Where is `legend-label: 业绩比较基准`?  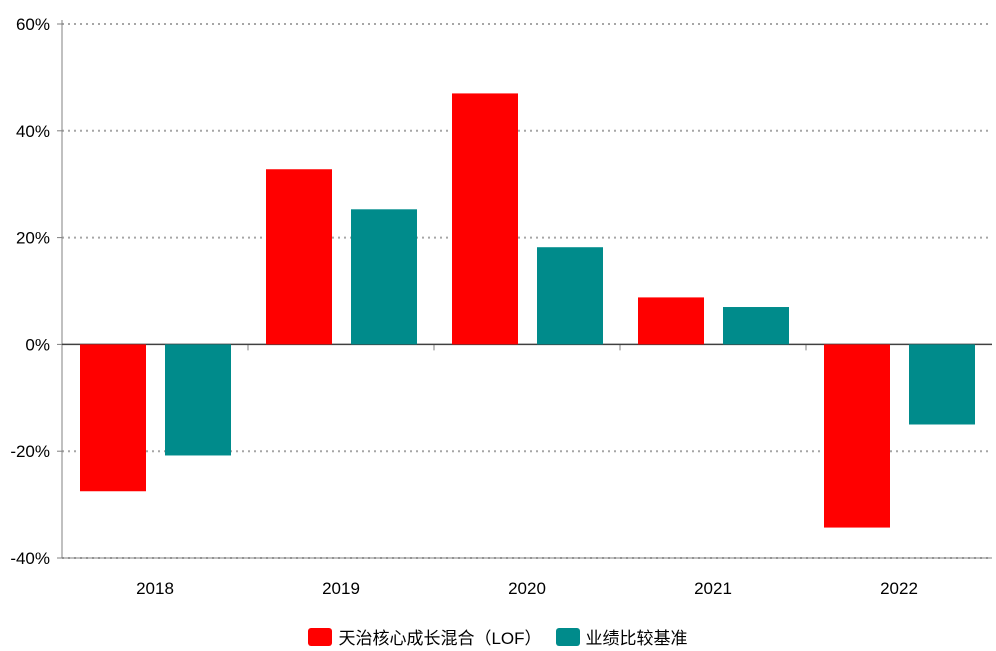
legend-label: 业绩比较基准 is located at coordinates (636, 638).